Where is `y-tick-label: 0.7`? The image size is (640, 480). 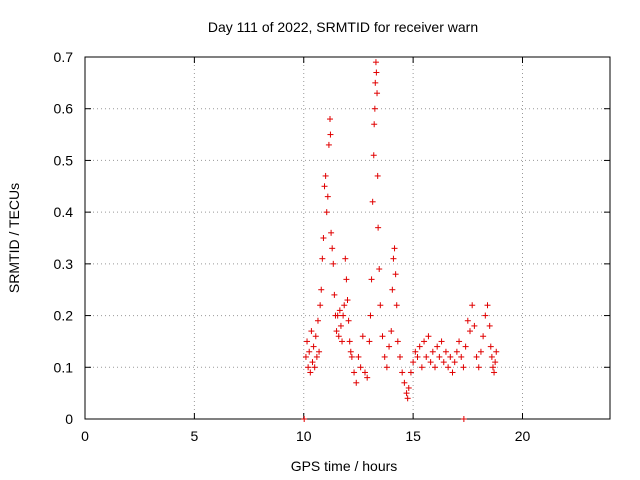 y-tick-label: 0.7 is located at coordinates (64, 57).